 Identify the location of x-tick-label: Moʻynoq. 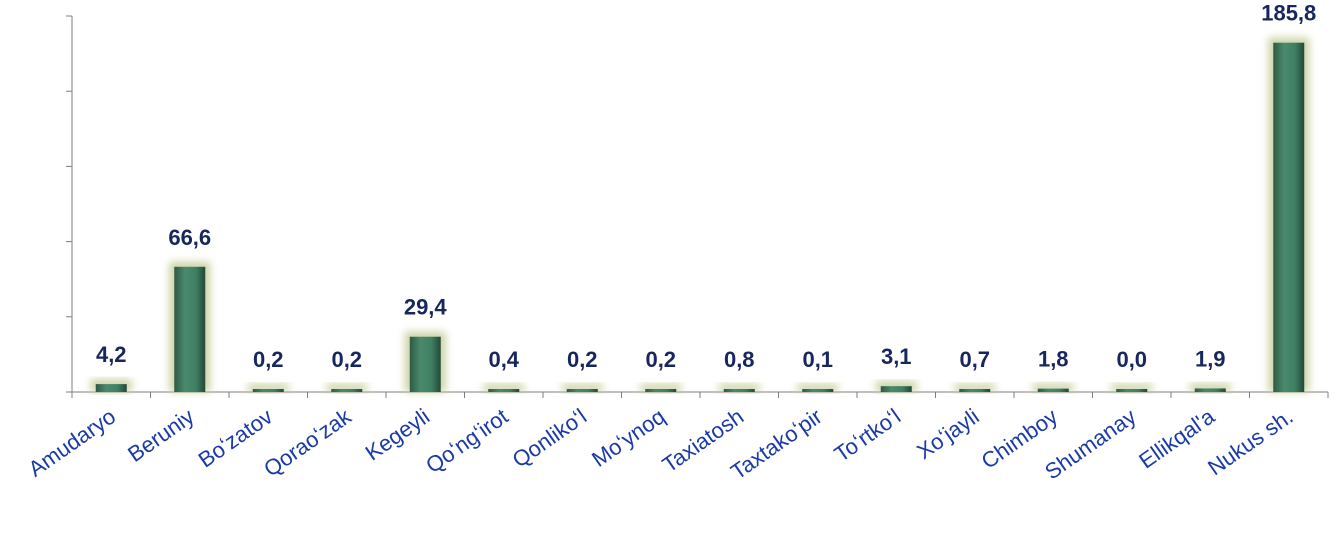
(628, 438).